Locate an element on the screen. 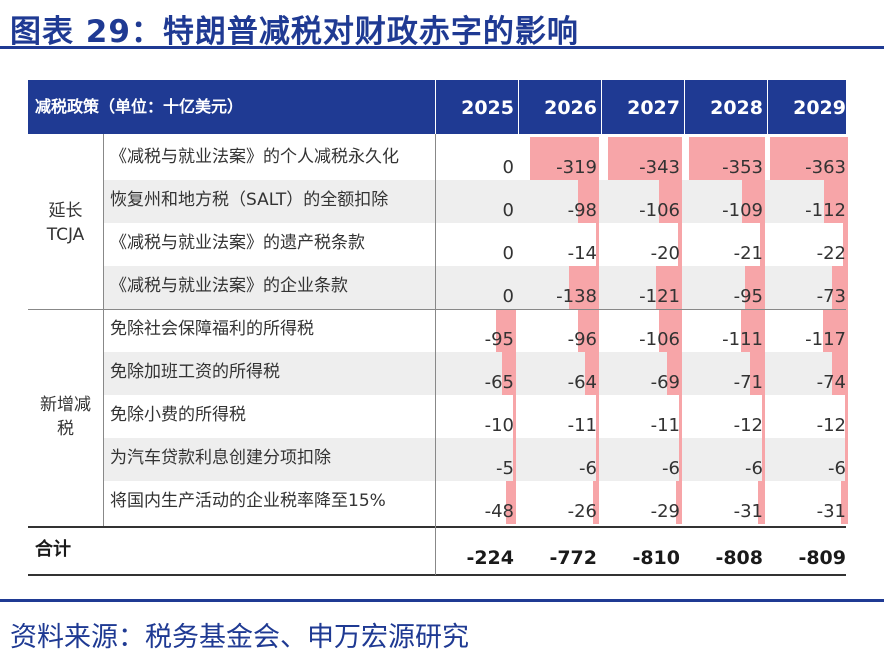  total-value: -224 is located at coordinates (490, 558).